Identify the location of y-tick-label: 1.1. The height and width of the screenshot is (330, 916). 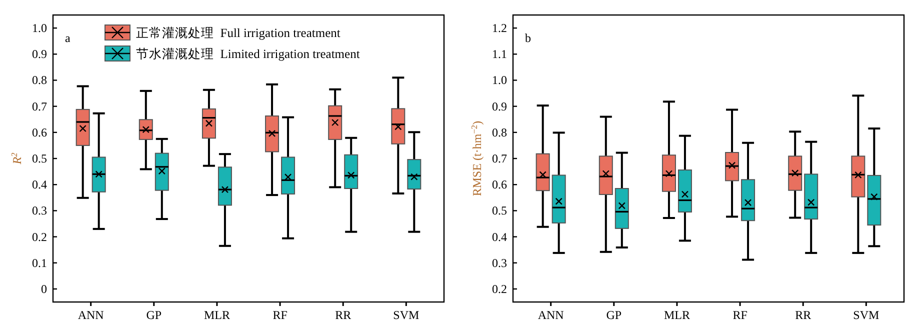
(499, 54).